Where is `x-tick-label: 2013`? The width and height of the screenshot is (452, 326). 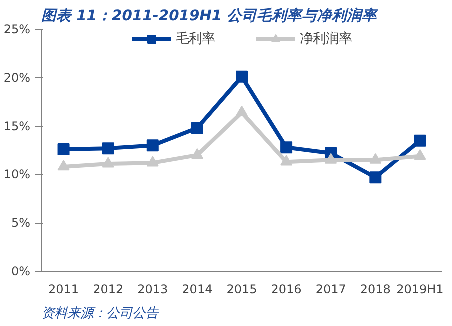
x-tick-label: 2013 is located at coordinates (153, 289).